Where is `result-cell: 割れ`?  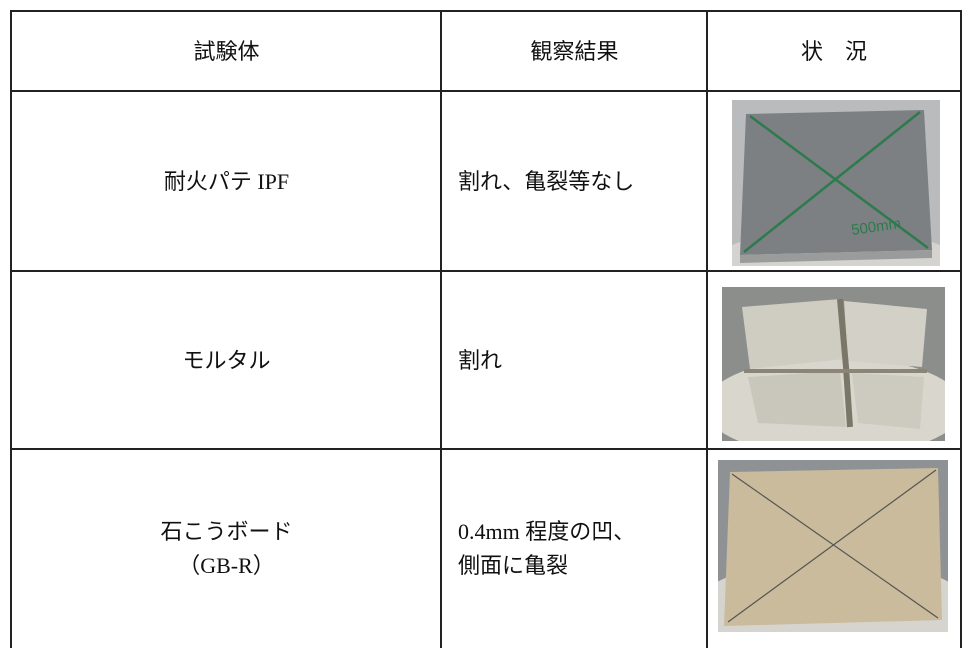
result-cell: 割れ is located at coordinates (573, 359).